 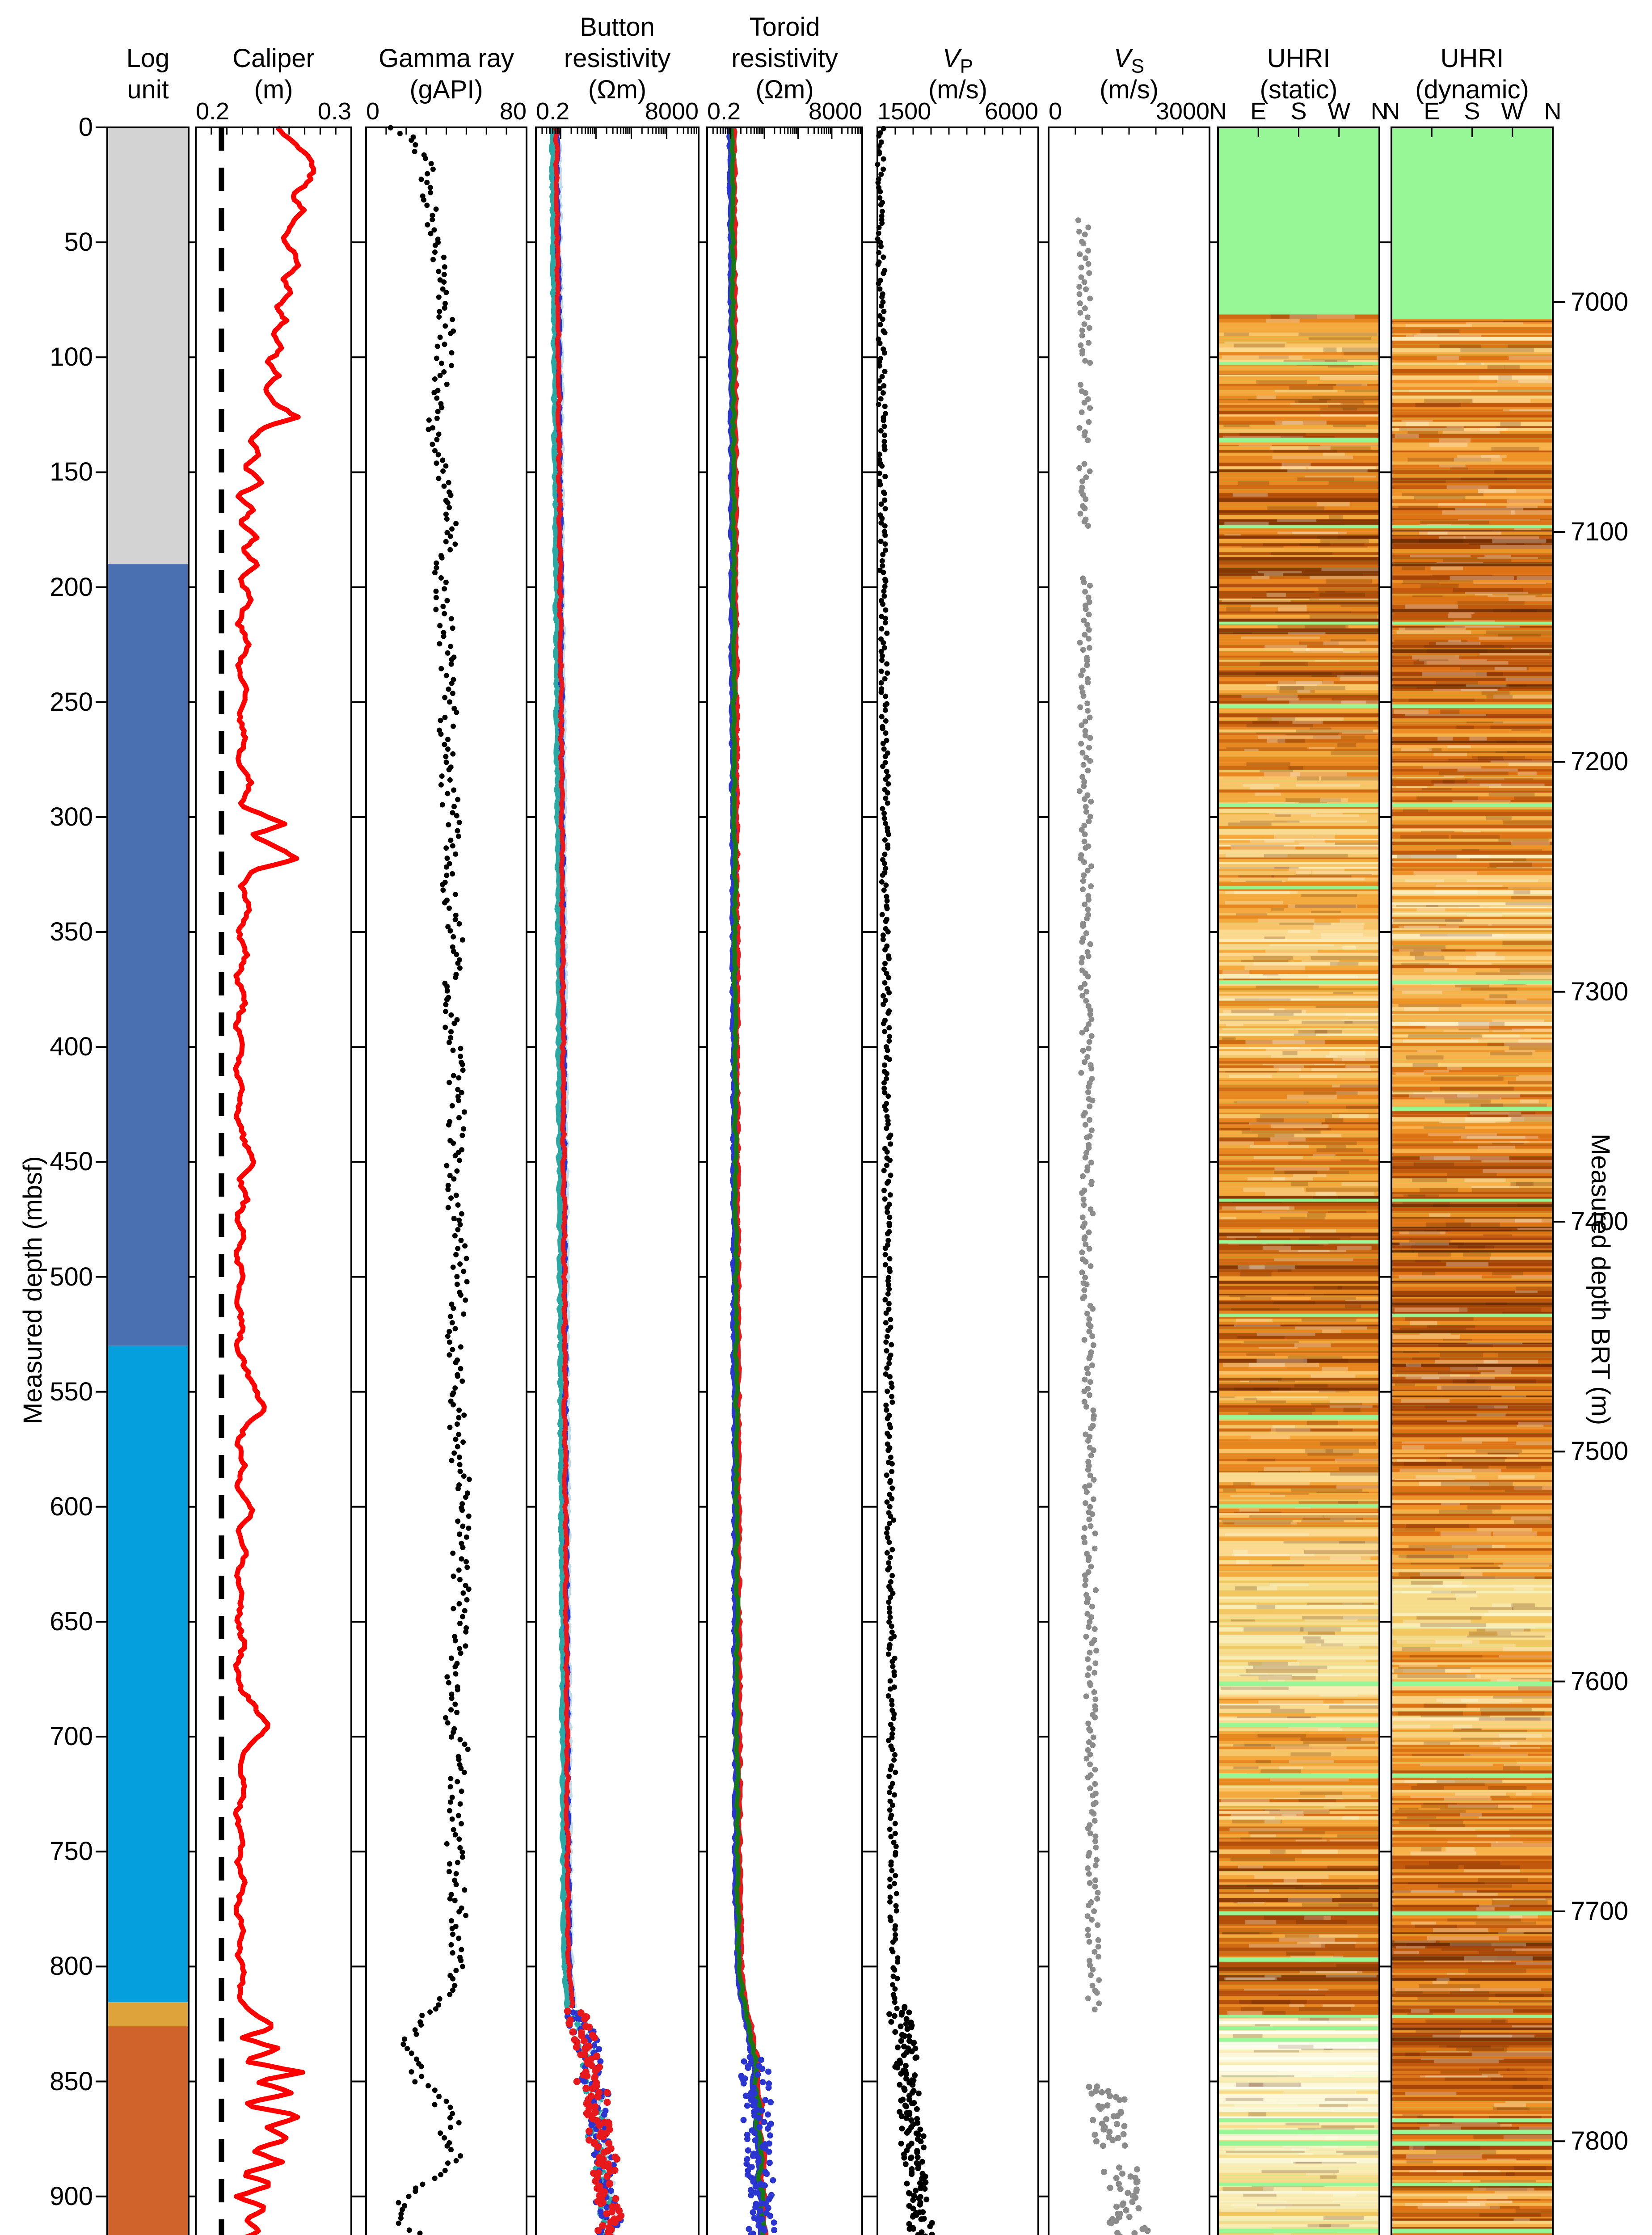 I want to click on depth-label-250: 250, so click(x=71, y=702).